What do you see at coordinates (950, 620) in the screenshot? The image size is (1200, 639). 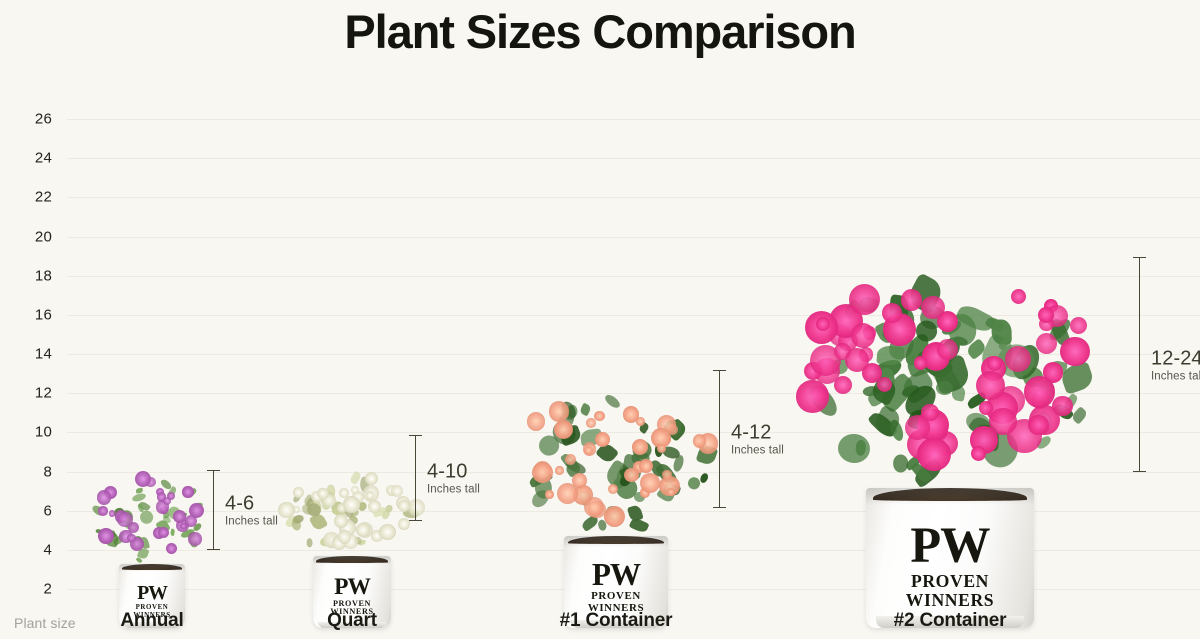 I see `category-label-4: #2 Container` at bounding box center [950, 620].